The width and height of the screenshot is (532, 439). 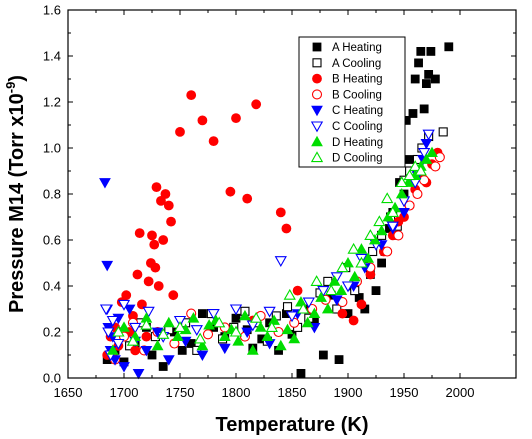 I want to click on legend-label: D Cooling, so click(x=357, y=159).